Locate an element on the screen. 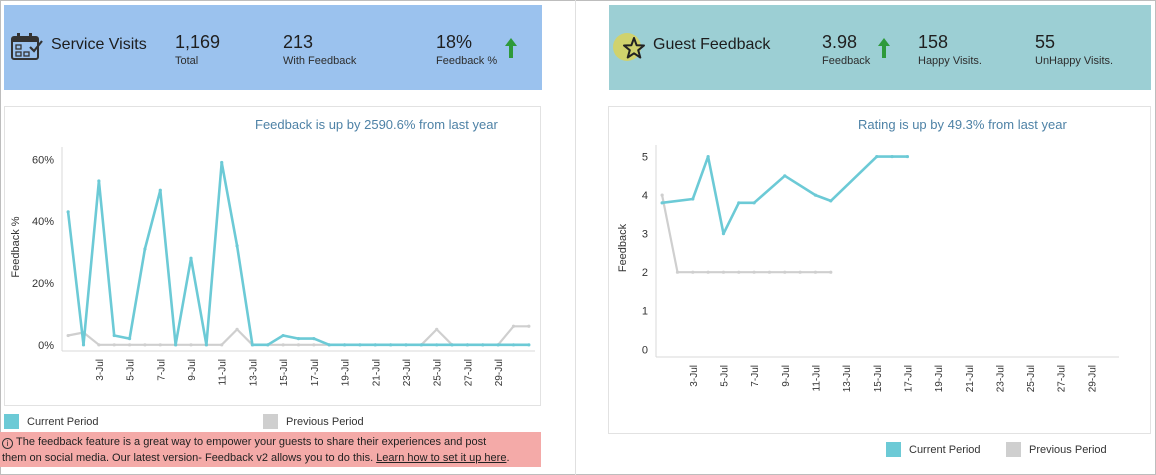 The height and width of the screenshot is (475, 1156). feedback-percent-value: 18% is located at coordinates (454, 42).